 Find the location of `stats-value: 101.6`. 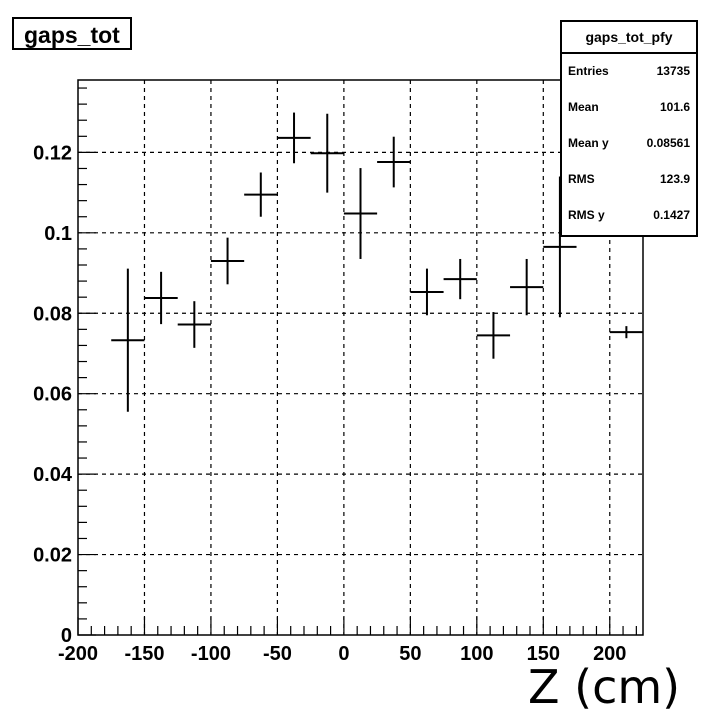

stats-value: 101.6 is located at coordinates (674, 107).